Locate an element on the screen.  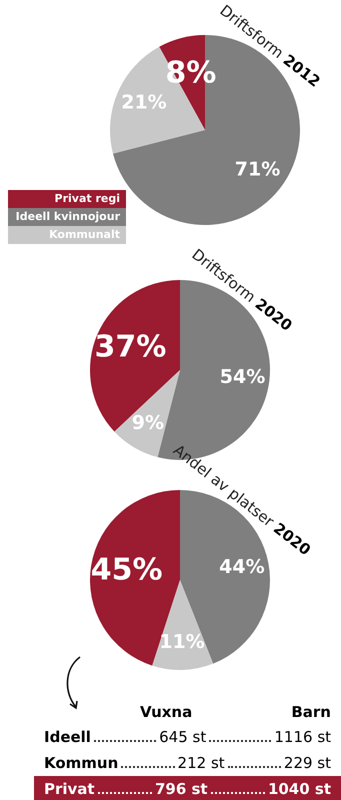
legend-label: Ideell kvinnojour is located at coordinates (71, 217).